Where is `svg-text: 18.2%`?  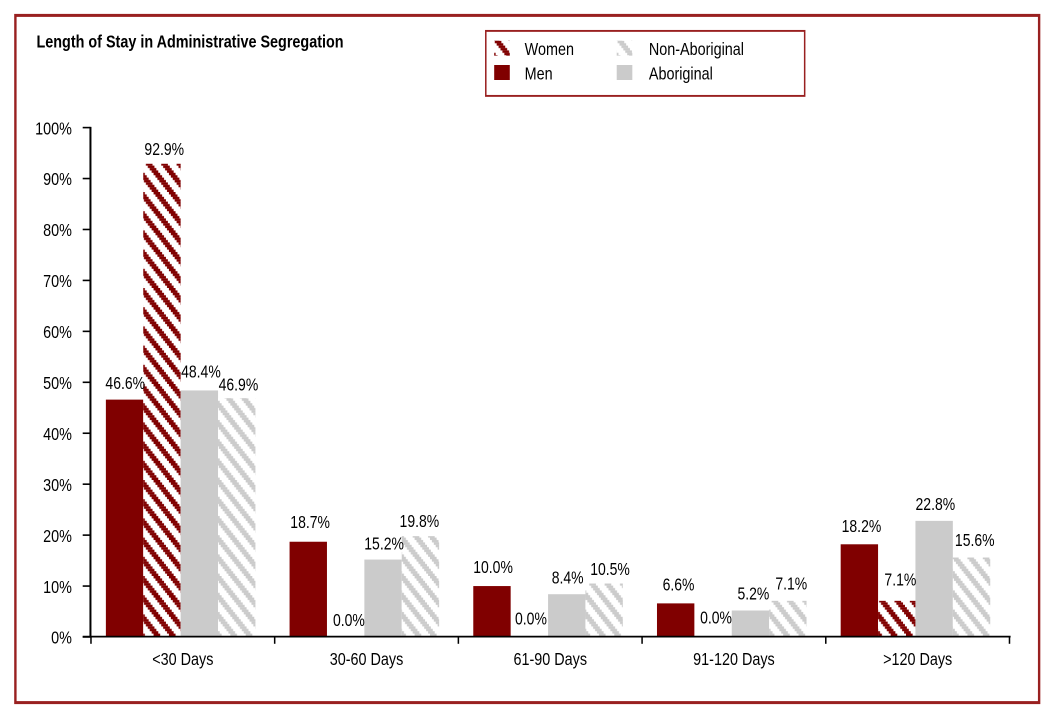
svg-text: 18.2% is located at coordinates (862, 526).